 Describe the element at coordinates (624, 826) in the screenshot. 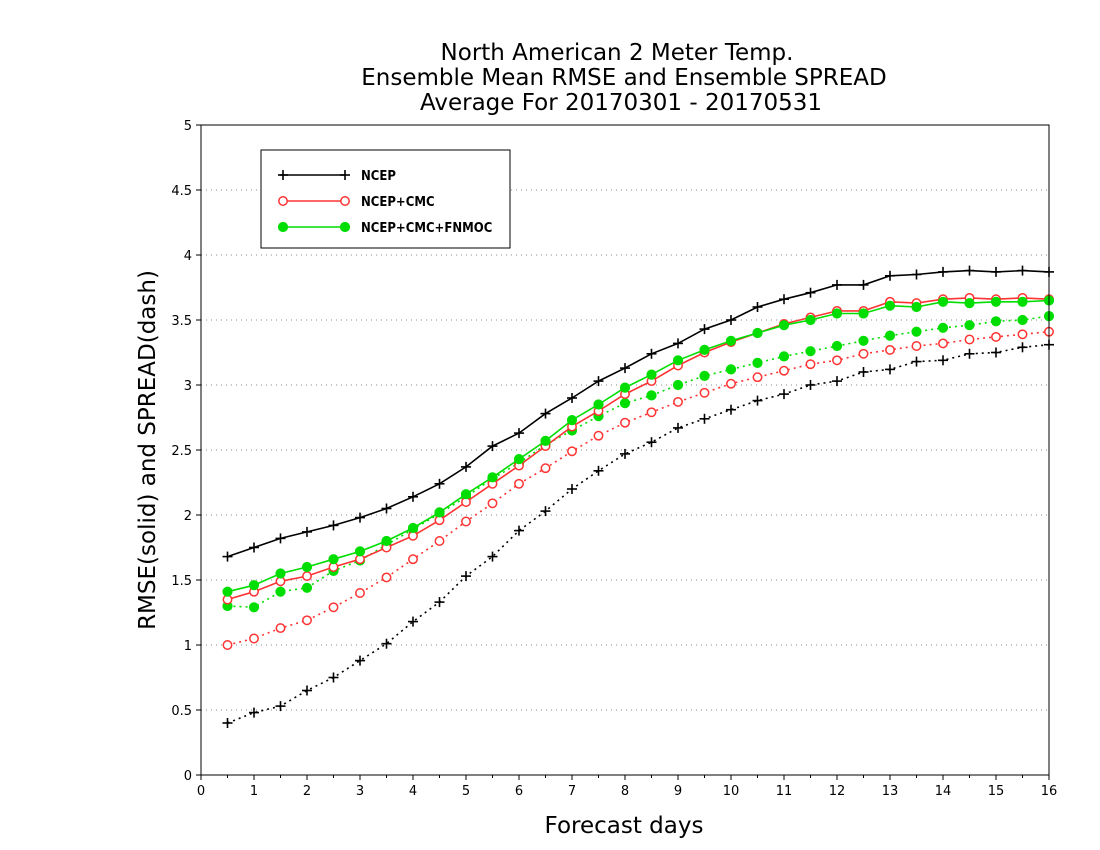

I see `x-axis-label: Forecast days` at that location.